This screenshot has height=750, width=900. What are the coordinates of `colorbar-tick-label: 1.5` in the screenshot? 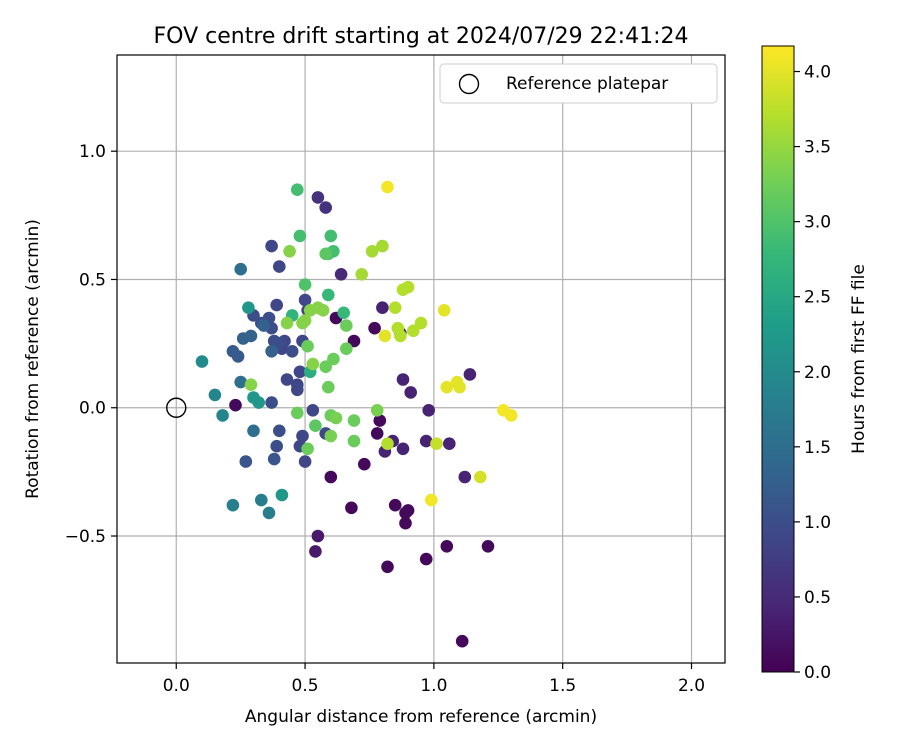 It's located at (817, 448).